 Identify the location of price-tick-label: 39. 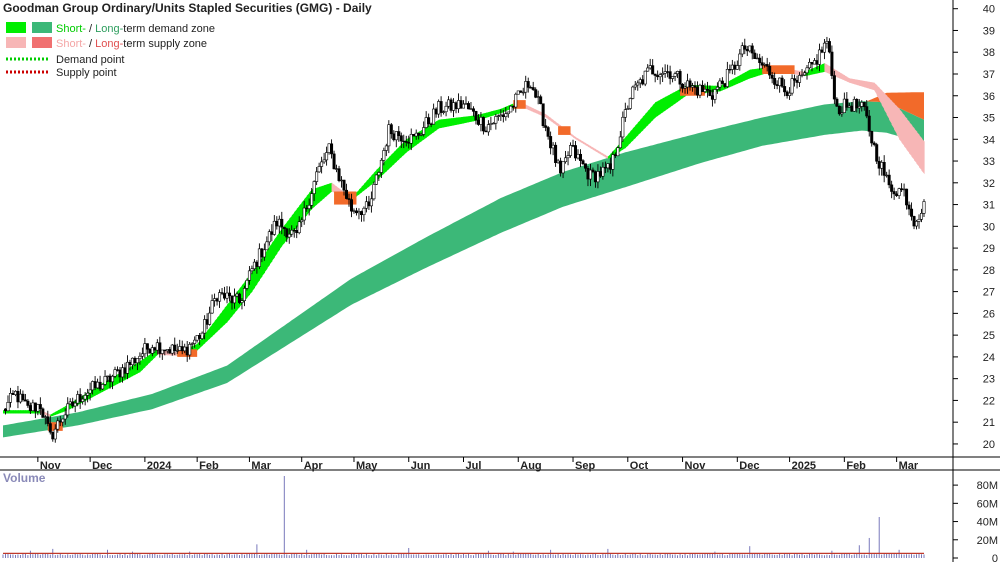
(989, 31).